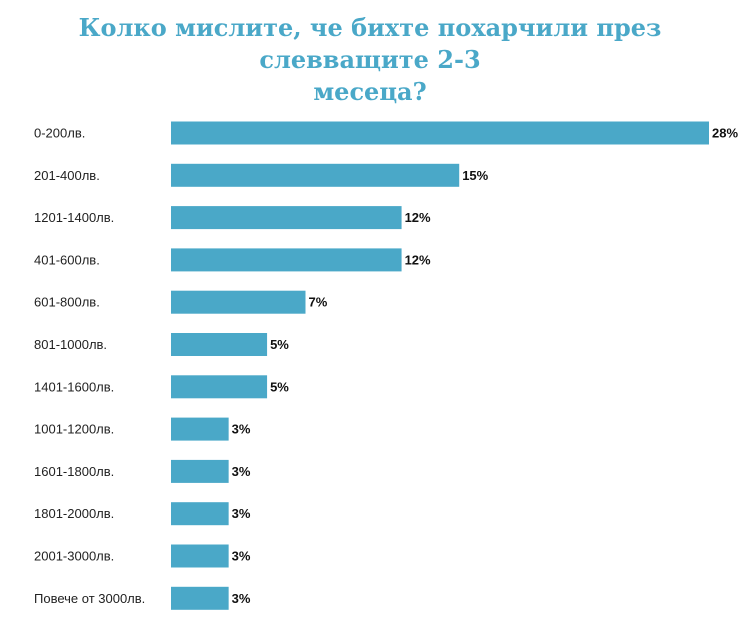  I want to click on category-label: 0-200лв., so click(59, 133).